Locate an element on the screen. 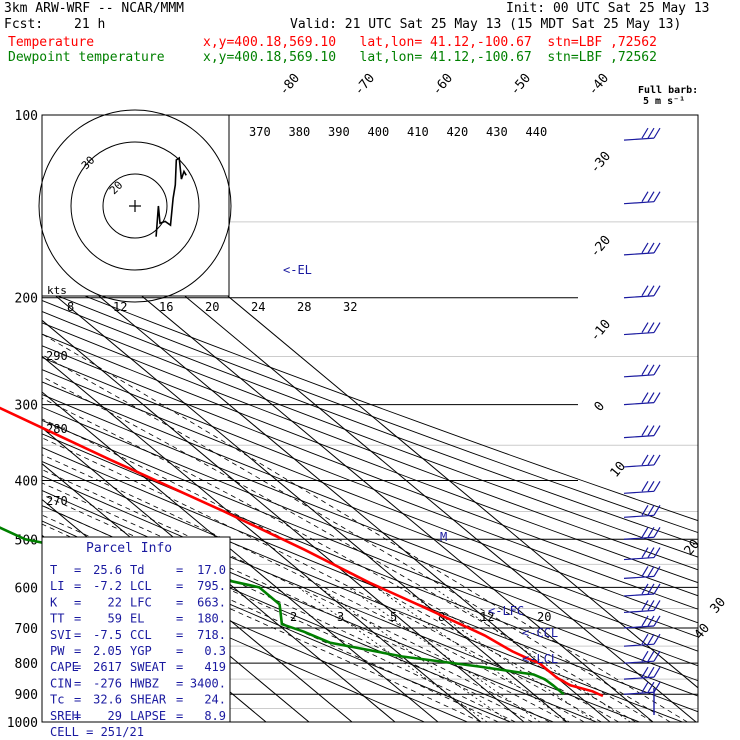 The height and width of the screenshot is (740, 740). parcel-value: 795. is located at coordinates (211, 586).